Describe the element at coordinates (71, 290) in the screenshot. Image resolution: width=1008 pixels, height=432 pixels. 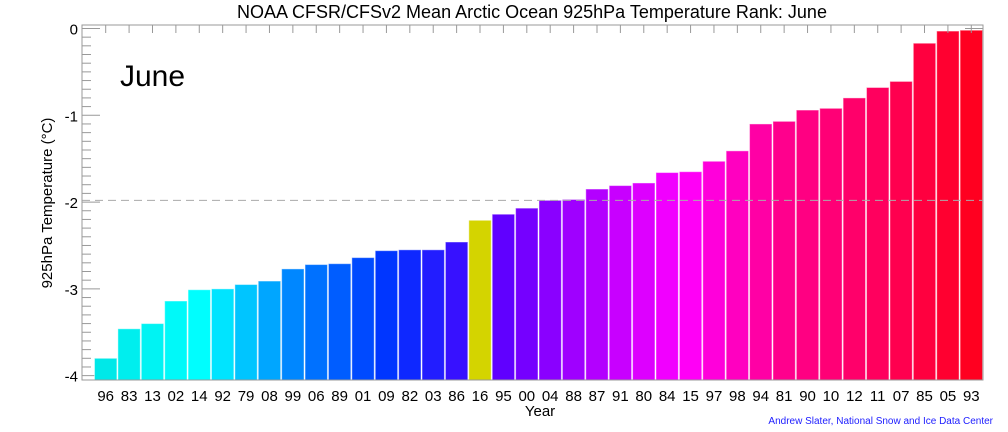
I see `y-tick-label: -3` at that location.